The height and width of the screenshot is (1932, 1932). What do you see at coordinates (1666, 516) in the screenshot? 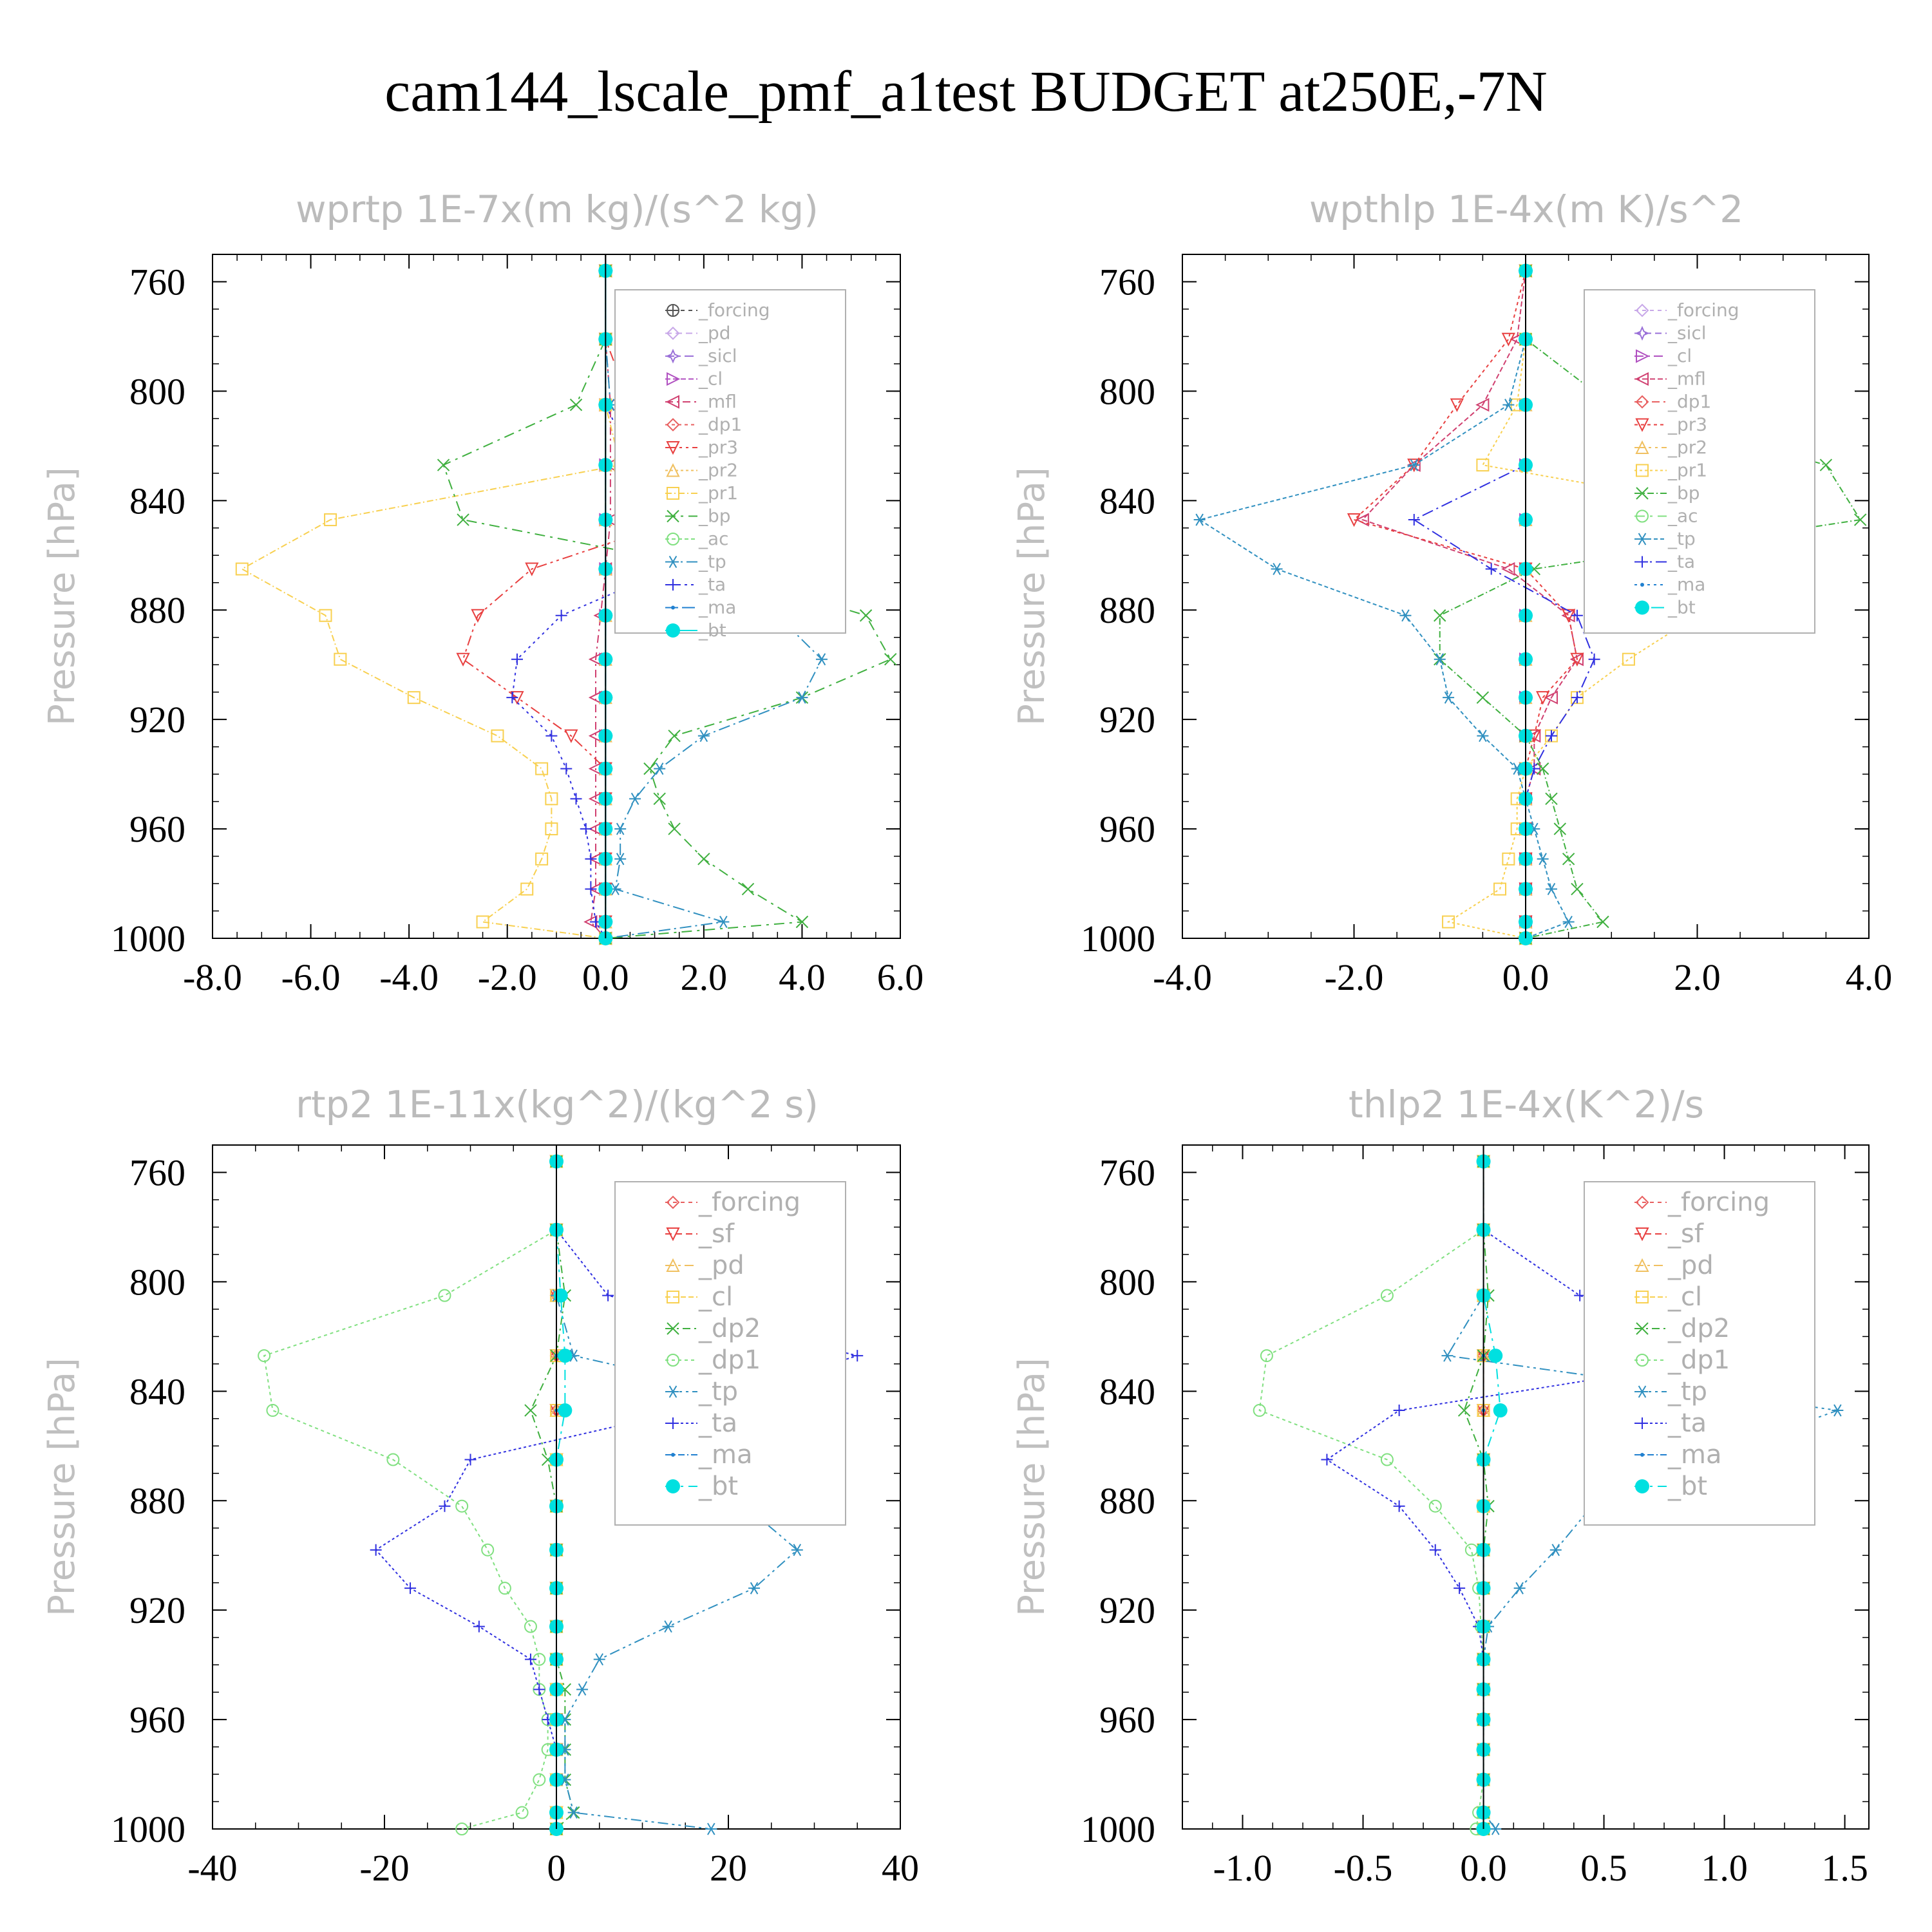
I see `legend-item: _ac` at bounding box center [1666, 516].